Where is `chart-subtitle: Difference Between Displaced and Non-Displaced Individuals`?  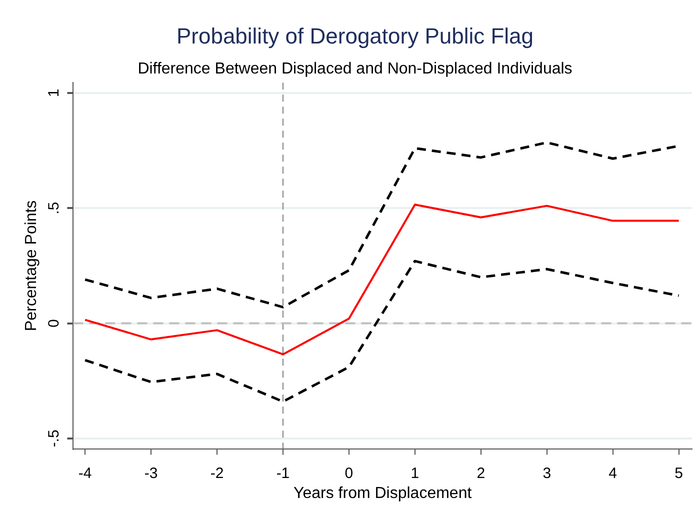
chart-subtitle: Difference Between Displaced and Non-Displaced Individuals is located at coordinates (355, 69).